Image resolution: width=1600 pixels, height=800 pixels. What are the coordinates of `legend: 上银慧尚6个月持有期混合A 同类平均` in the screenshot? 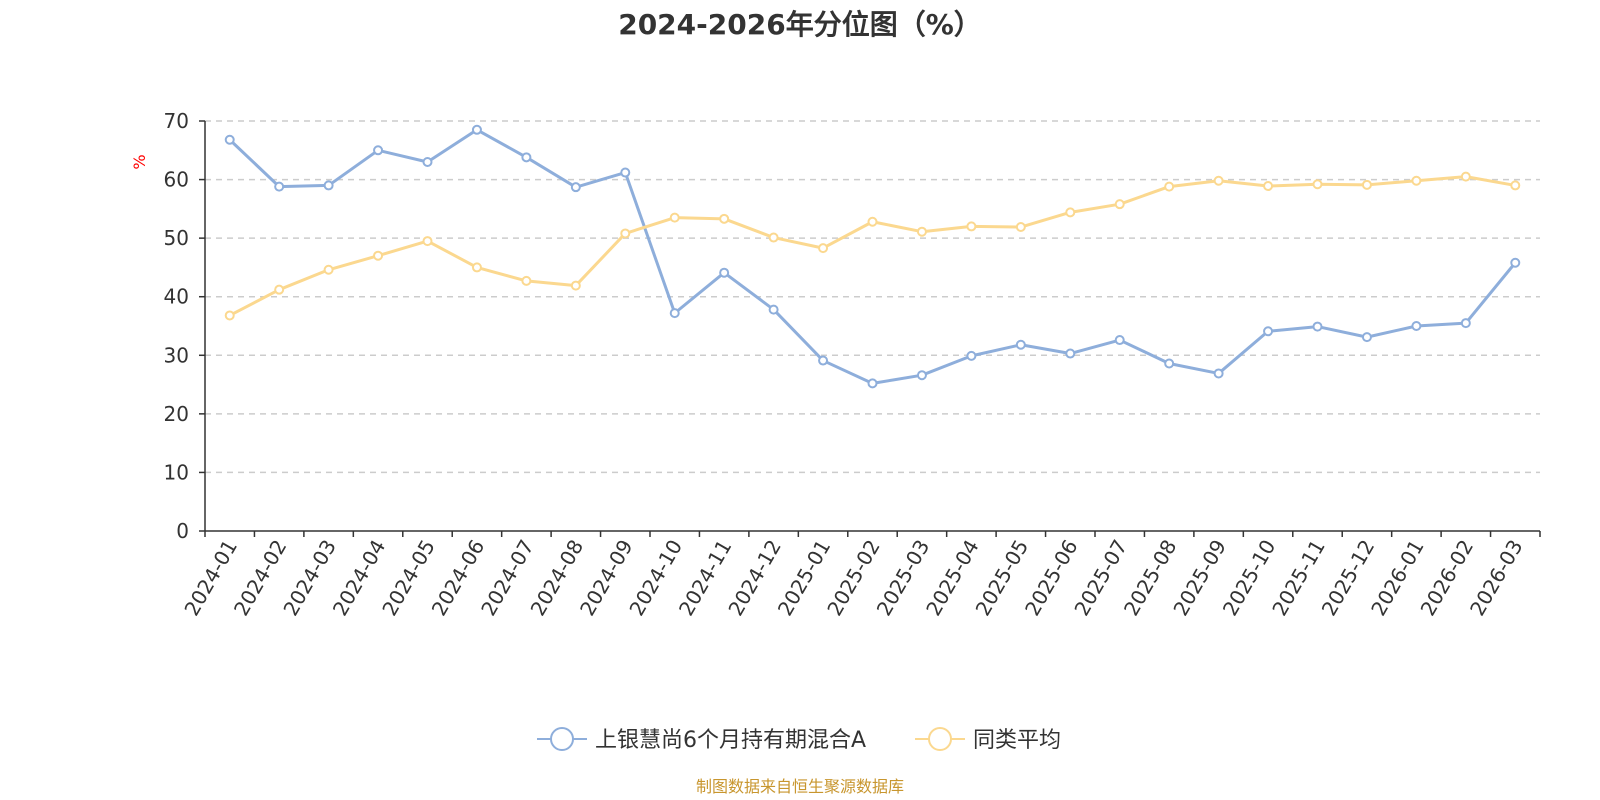 It's located at (799, 740).